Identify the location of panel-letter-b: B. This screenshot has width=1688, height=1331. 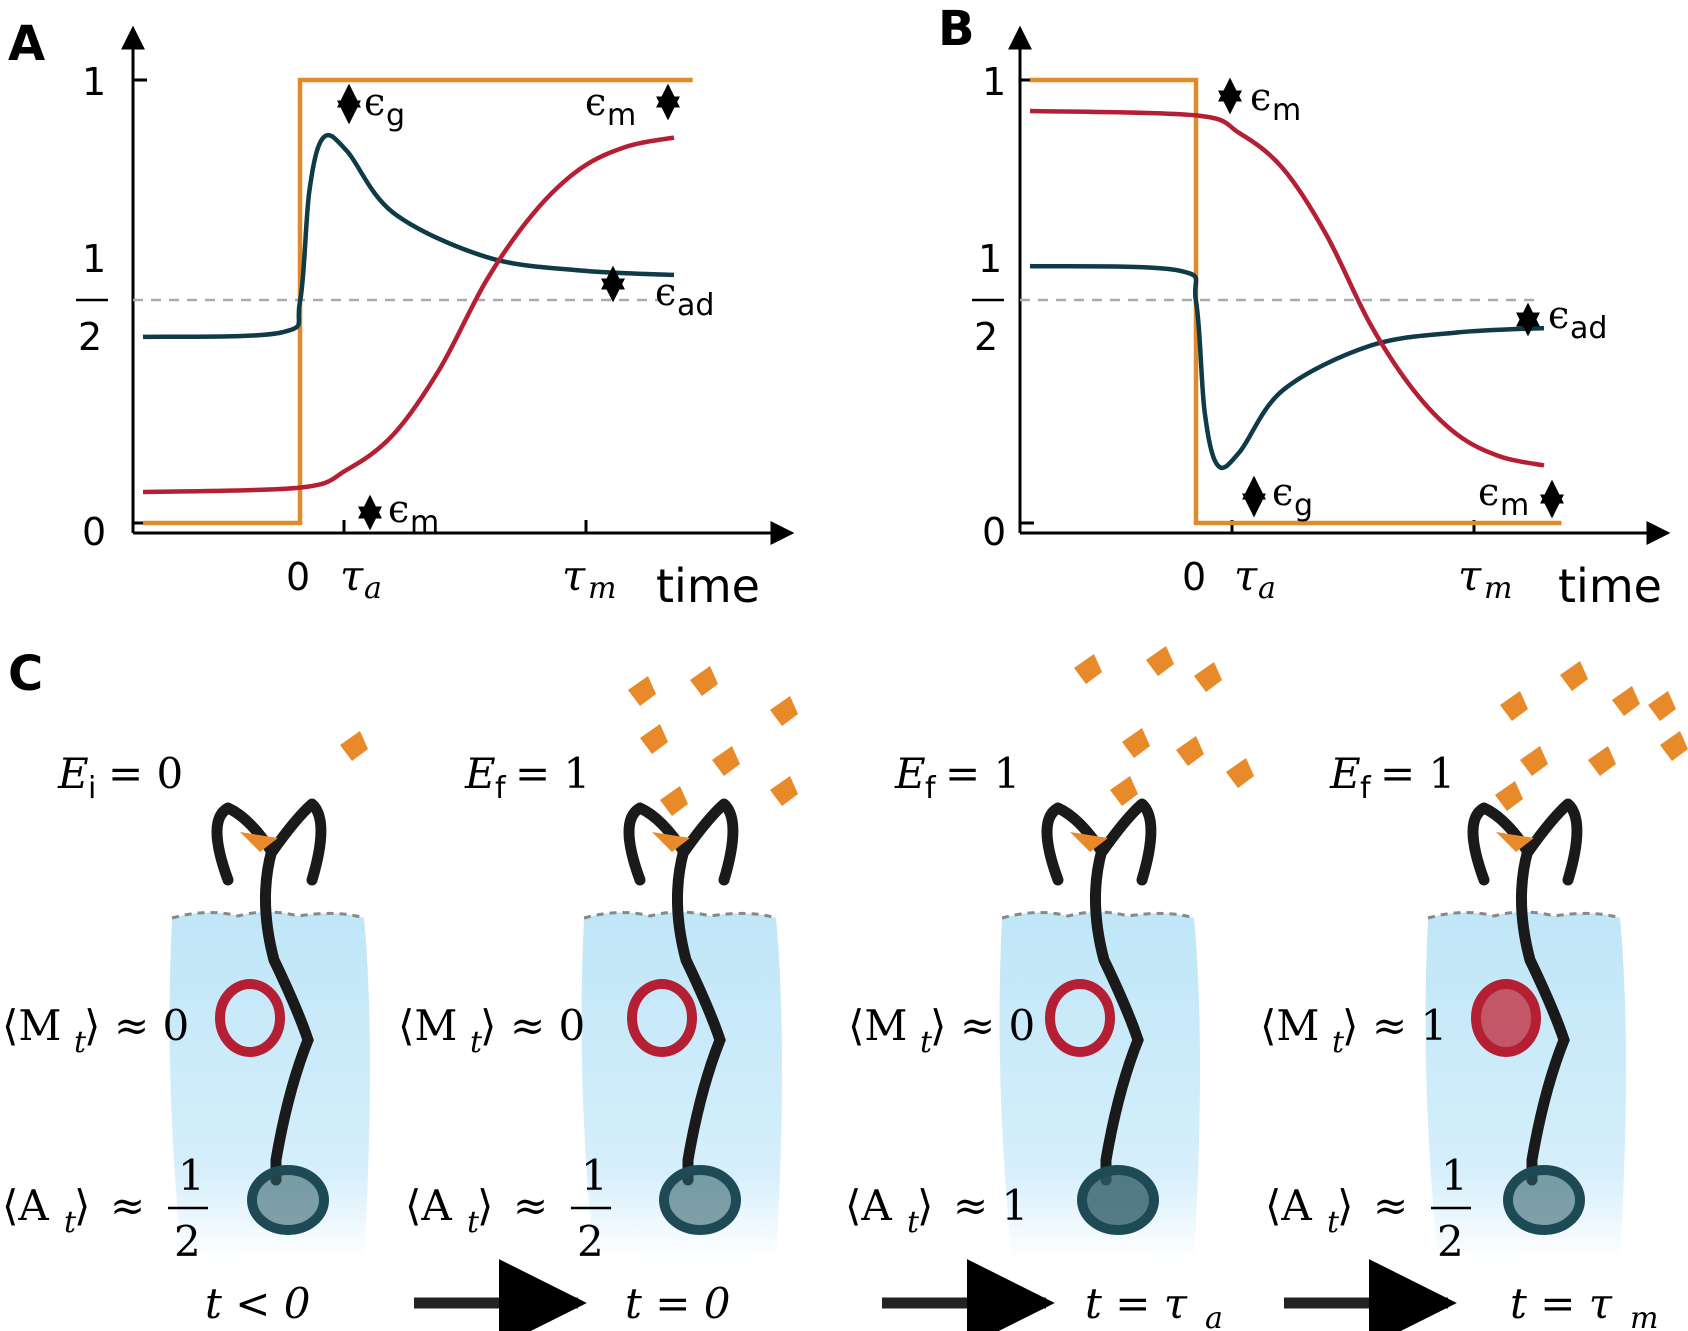
(956, 29).